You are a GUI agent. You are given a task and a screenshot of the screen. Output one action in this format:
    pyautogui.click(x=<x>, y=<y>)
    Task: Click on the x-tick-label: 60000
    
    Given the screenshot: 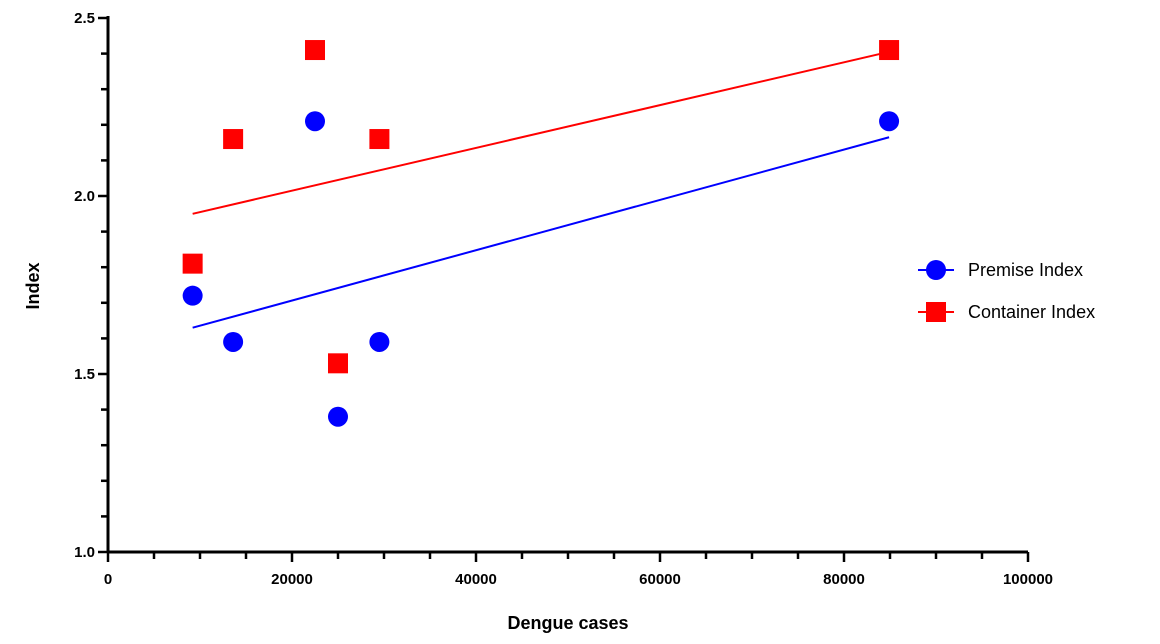 What is the action you would take?
    pyautogui.click(x=660, y=579)
    